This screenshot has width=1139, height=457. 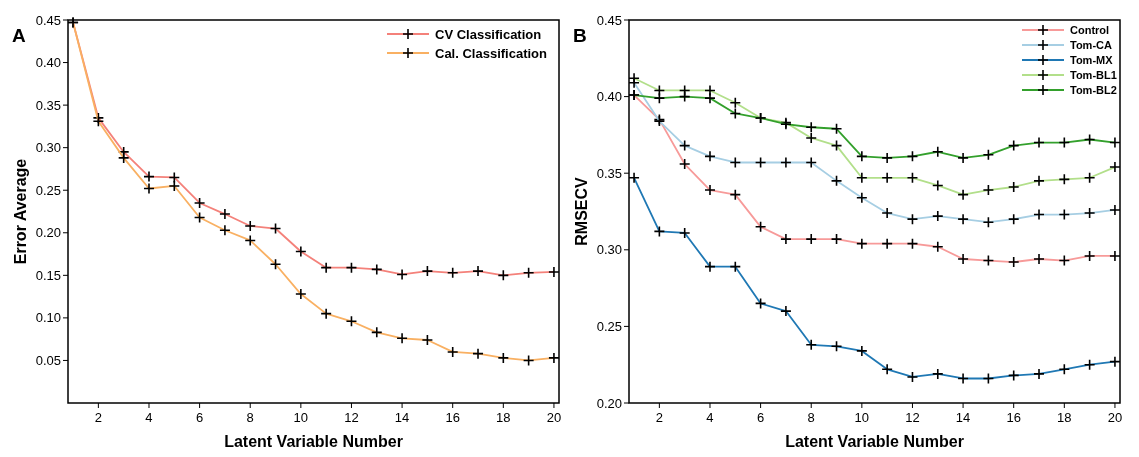 What do you see at coordinates (1092, 59) in the screenshot?
I see `legend-label: Tom-MX` at bounding box center [1092, 59].